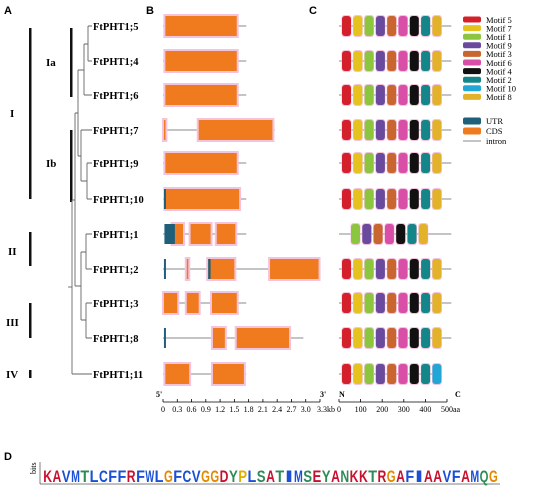 The width and height of the screenshot is (550, 496). Describe the element at coordinates (71, 62) in the screenshot. I see `group-bar-ia` at that location.